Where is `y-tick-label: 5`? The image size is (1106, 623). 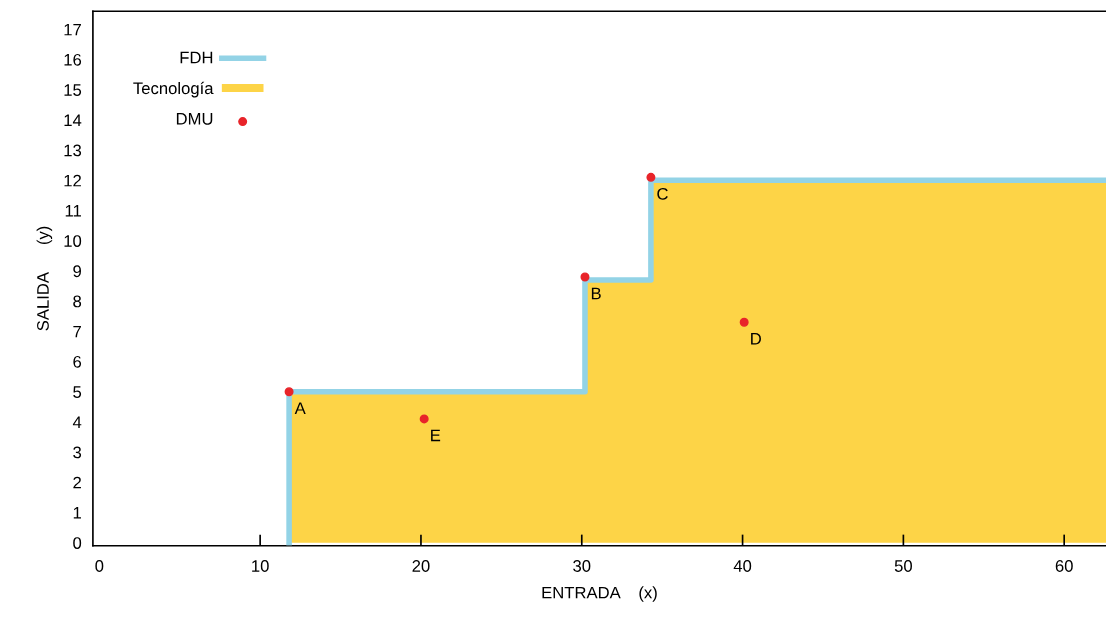 y-tick-label: 5 is located at coordinates (77, 392).